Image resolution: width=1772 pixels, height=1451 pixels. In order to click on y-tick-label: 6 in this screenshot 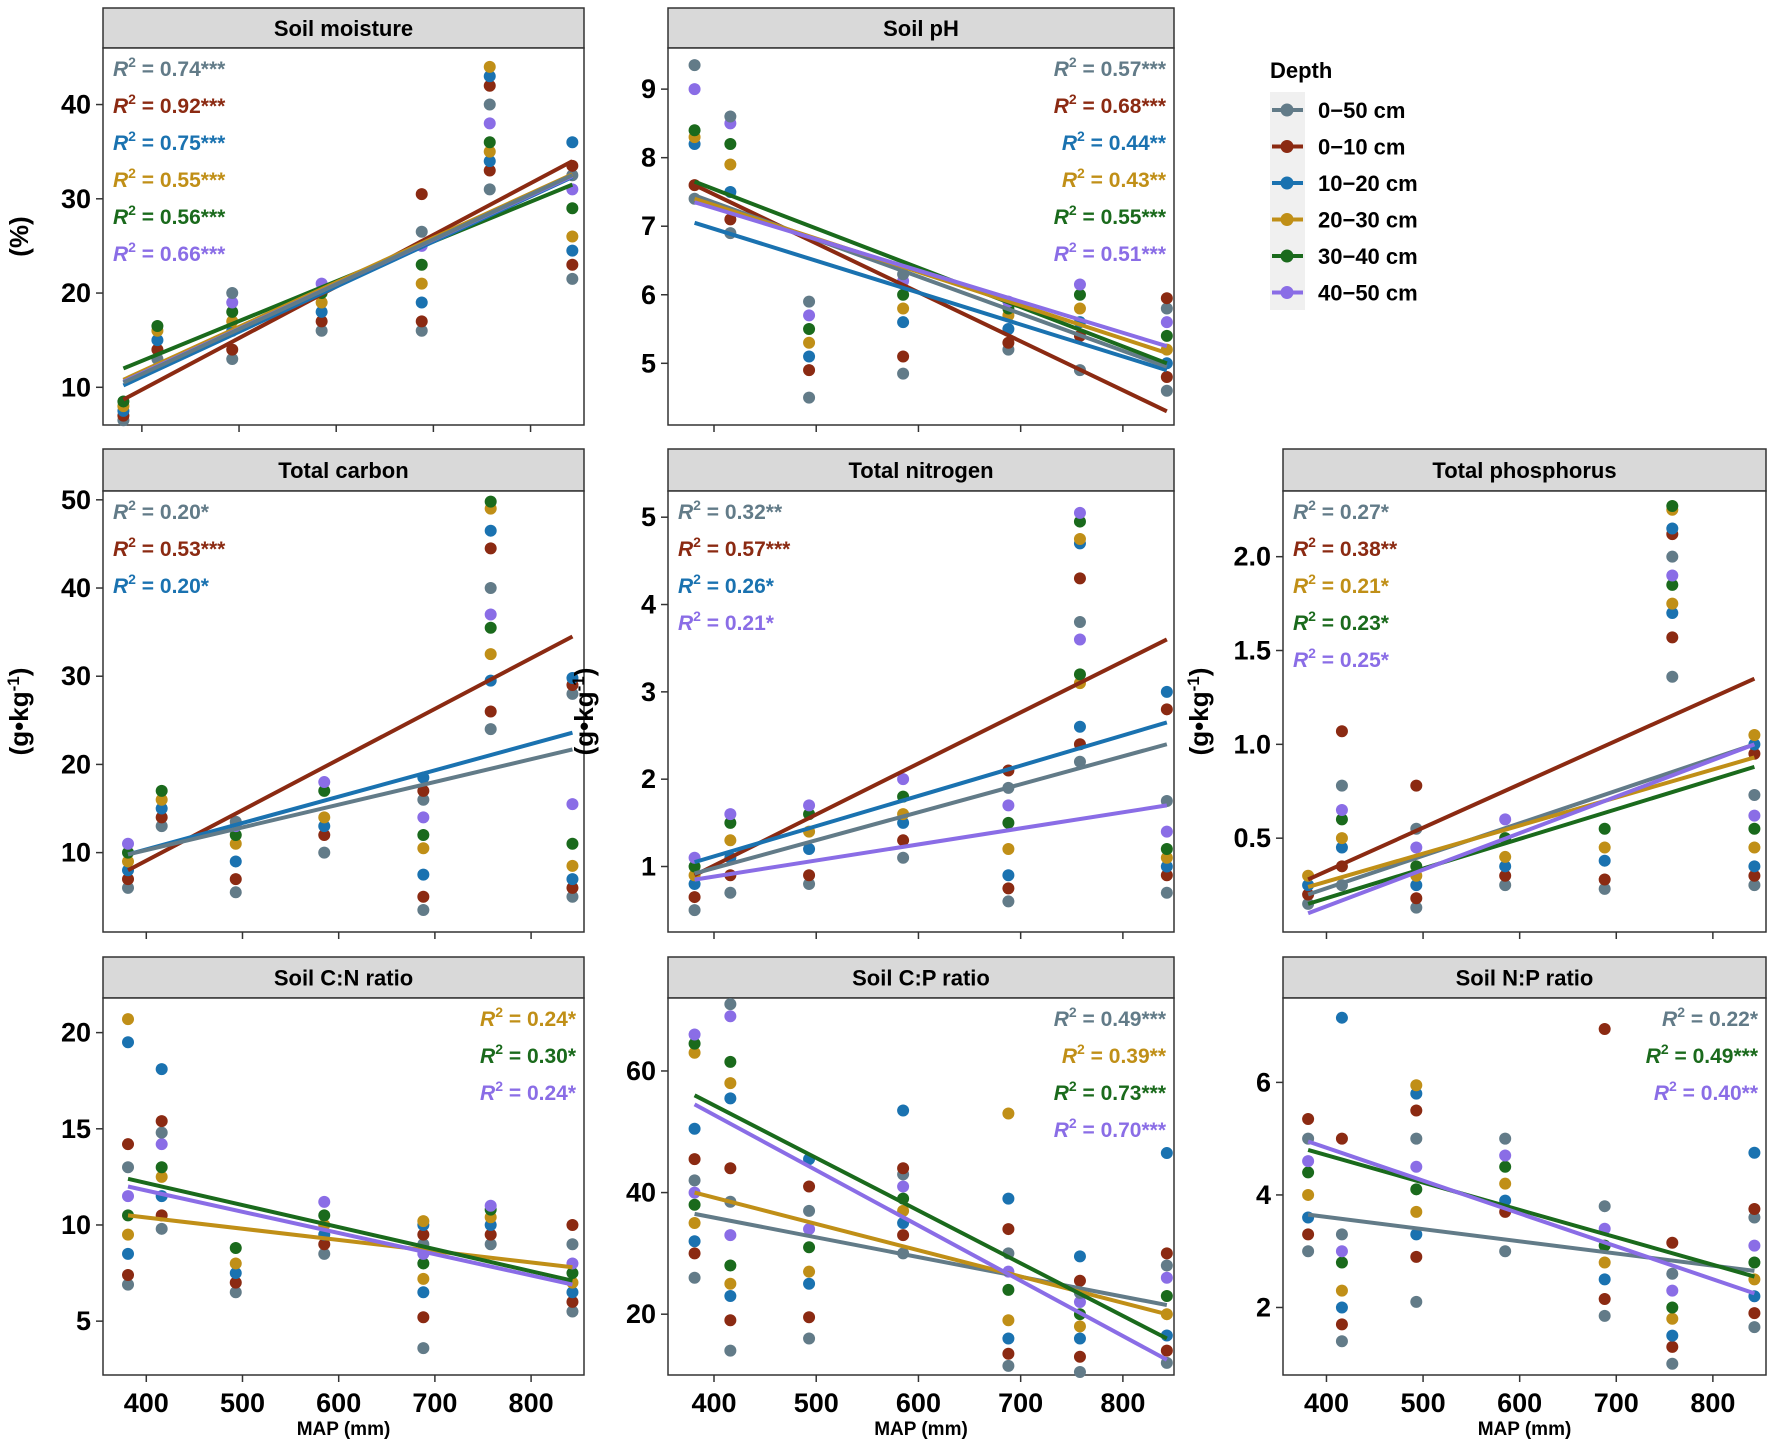, I will do `click(648, 295)`.